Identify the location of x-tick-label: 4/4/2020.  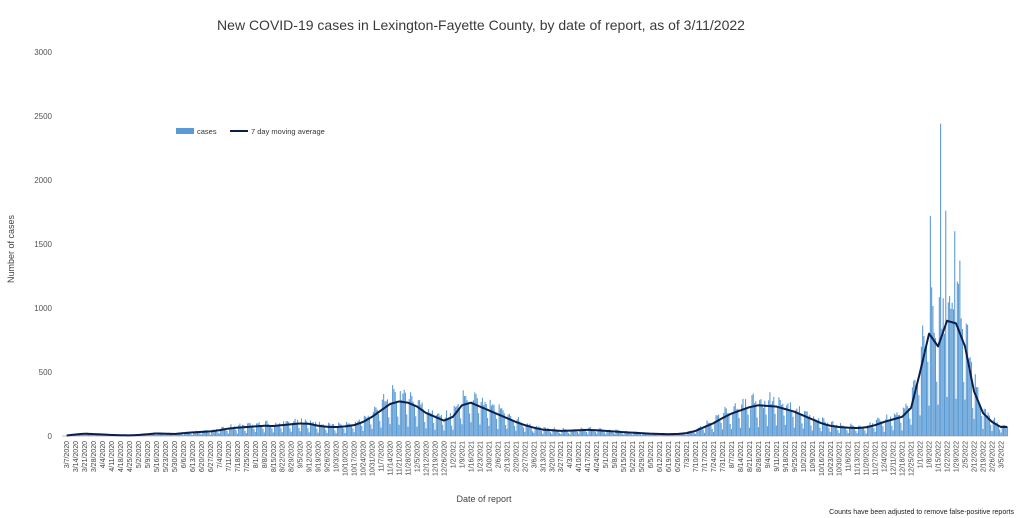
(103, 454).